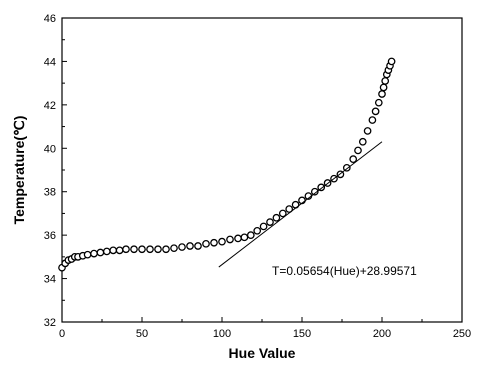 This screenshot has width=477, height=368. I want to click on x-axis-label: Hue Value, so click(262, 353).